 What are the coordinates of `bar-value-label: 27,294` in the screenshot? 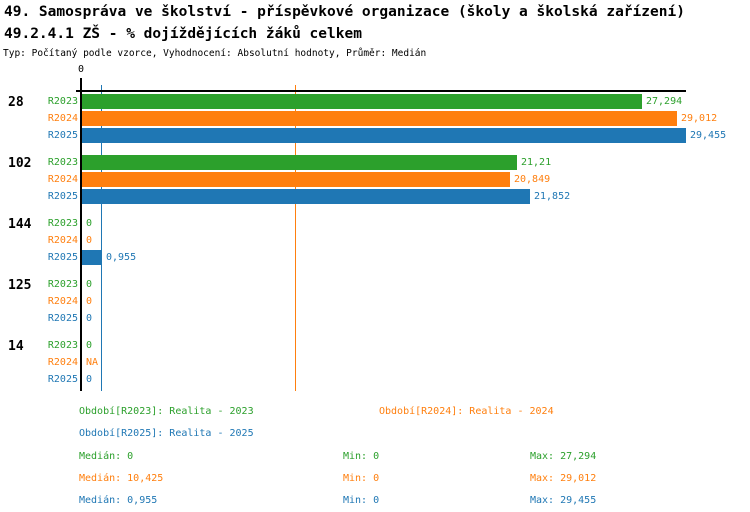 It's located at (664, 101).